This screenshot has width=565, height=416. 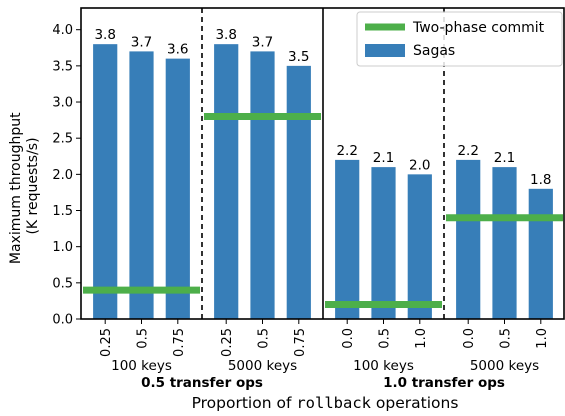 I want to click on bar-value-label: 2.0, so click(x=419, y=165).